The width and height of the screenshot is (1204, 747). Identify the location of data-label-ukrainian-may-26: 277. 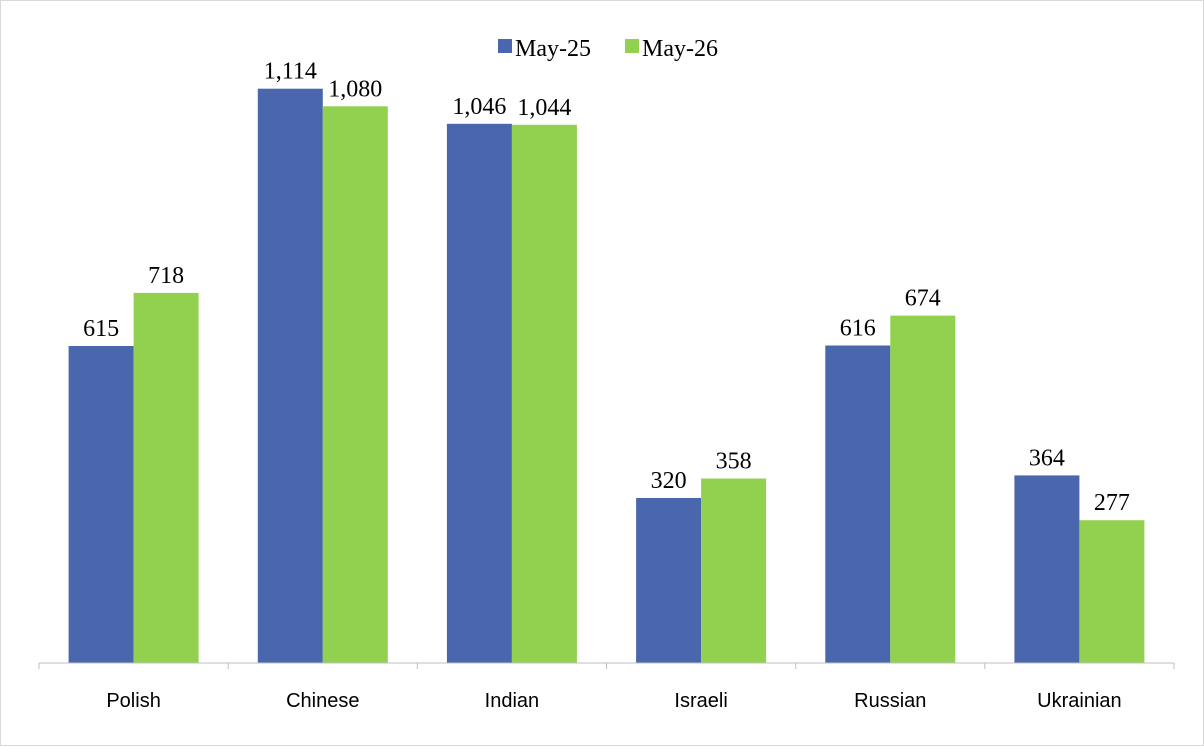
(1112, 503).